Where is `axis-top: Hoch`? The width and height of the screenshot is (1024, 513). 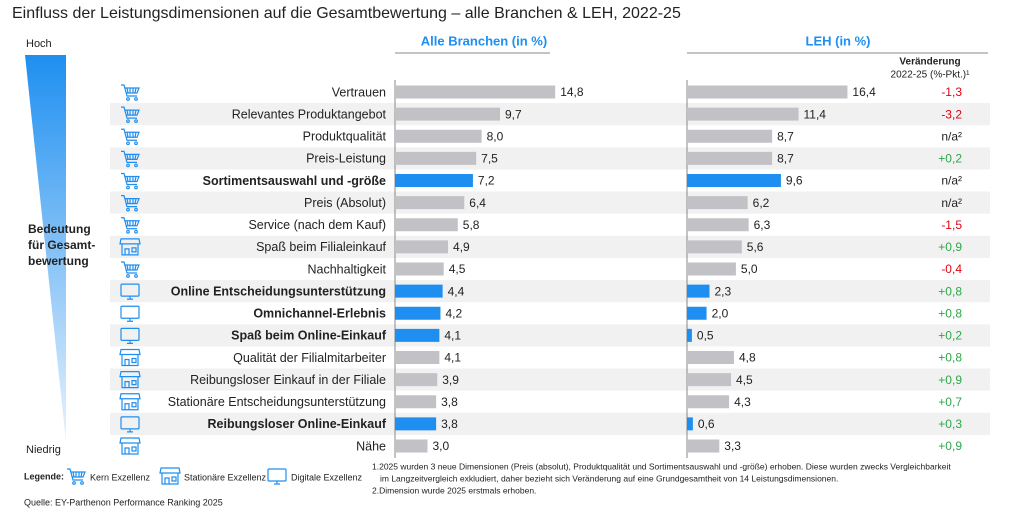
axis-top: Hoch is located at coordinates (39, 44).